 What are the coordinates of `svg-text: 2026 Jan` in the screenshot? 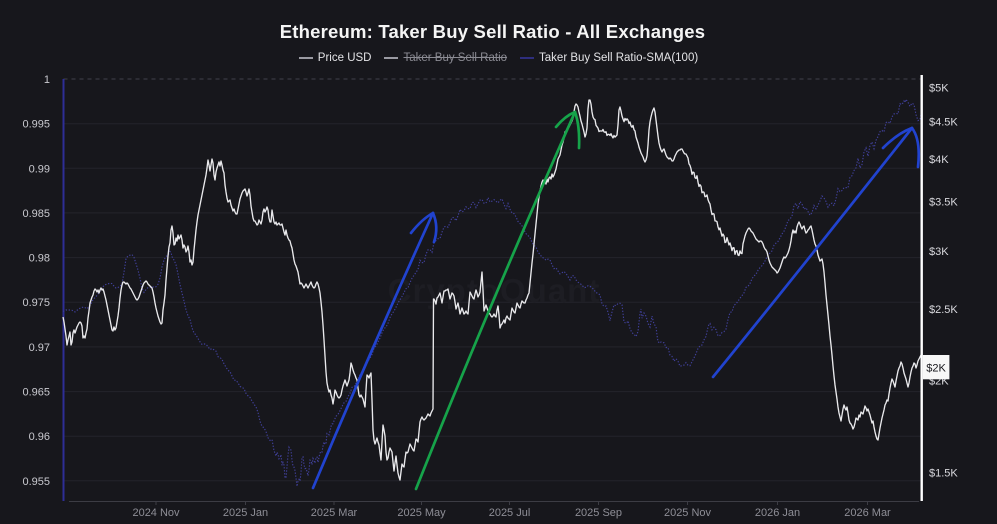 It's located at (777, 513).